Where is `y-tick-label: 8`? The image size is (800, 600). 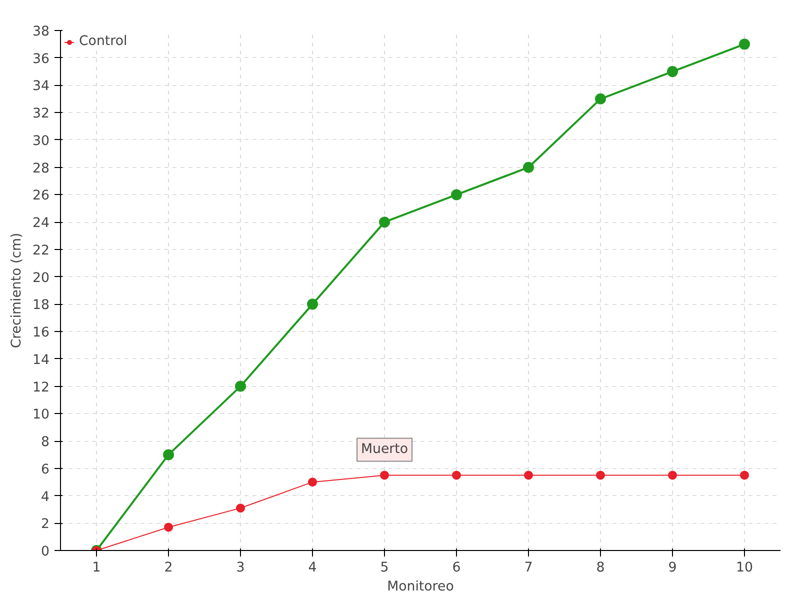 y-tick-label: 8 is located at coordinates (45, 442).